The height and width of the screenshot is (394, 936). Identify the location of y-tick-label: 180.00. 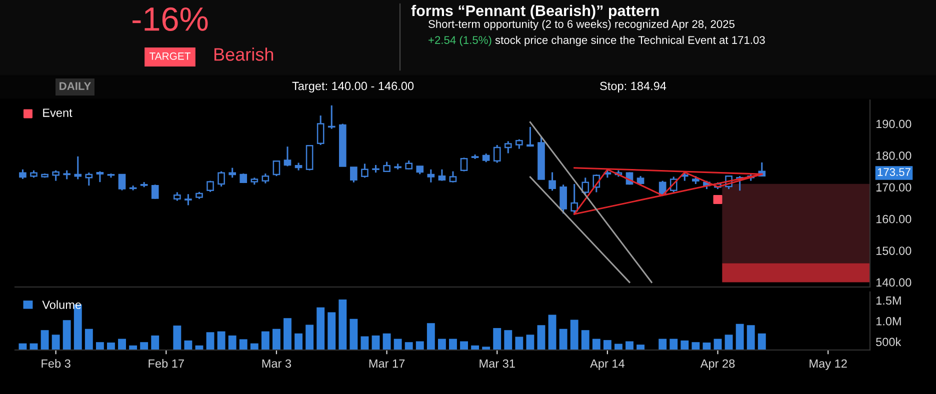
(894, 156).